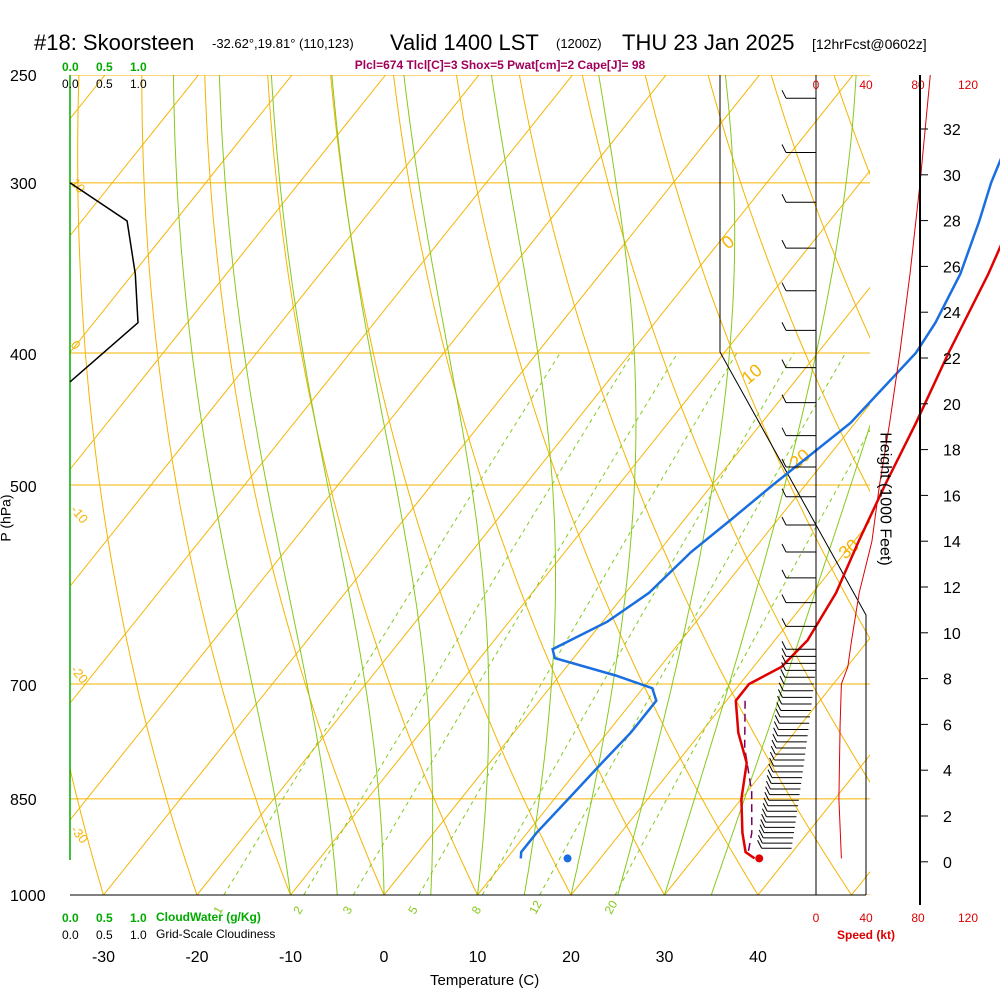  I want to click on cloud-axis-top-label: 0.0, so click(70, 67).